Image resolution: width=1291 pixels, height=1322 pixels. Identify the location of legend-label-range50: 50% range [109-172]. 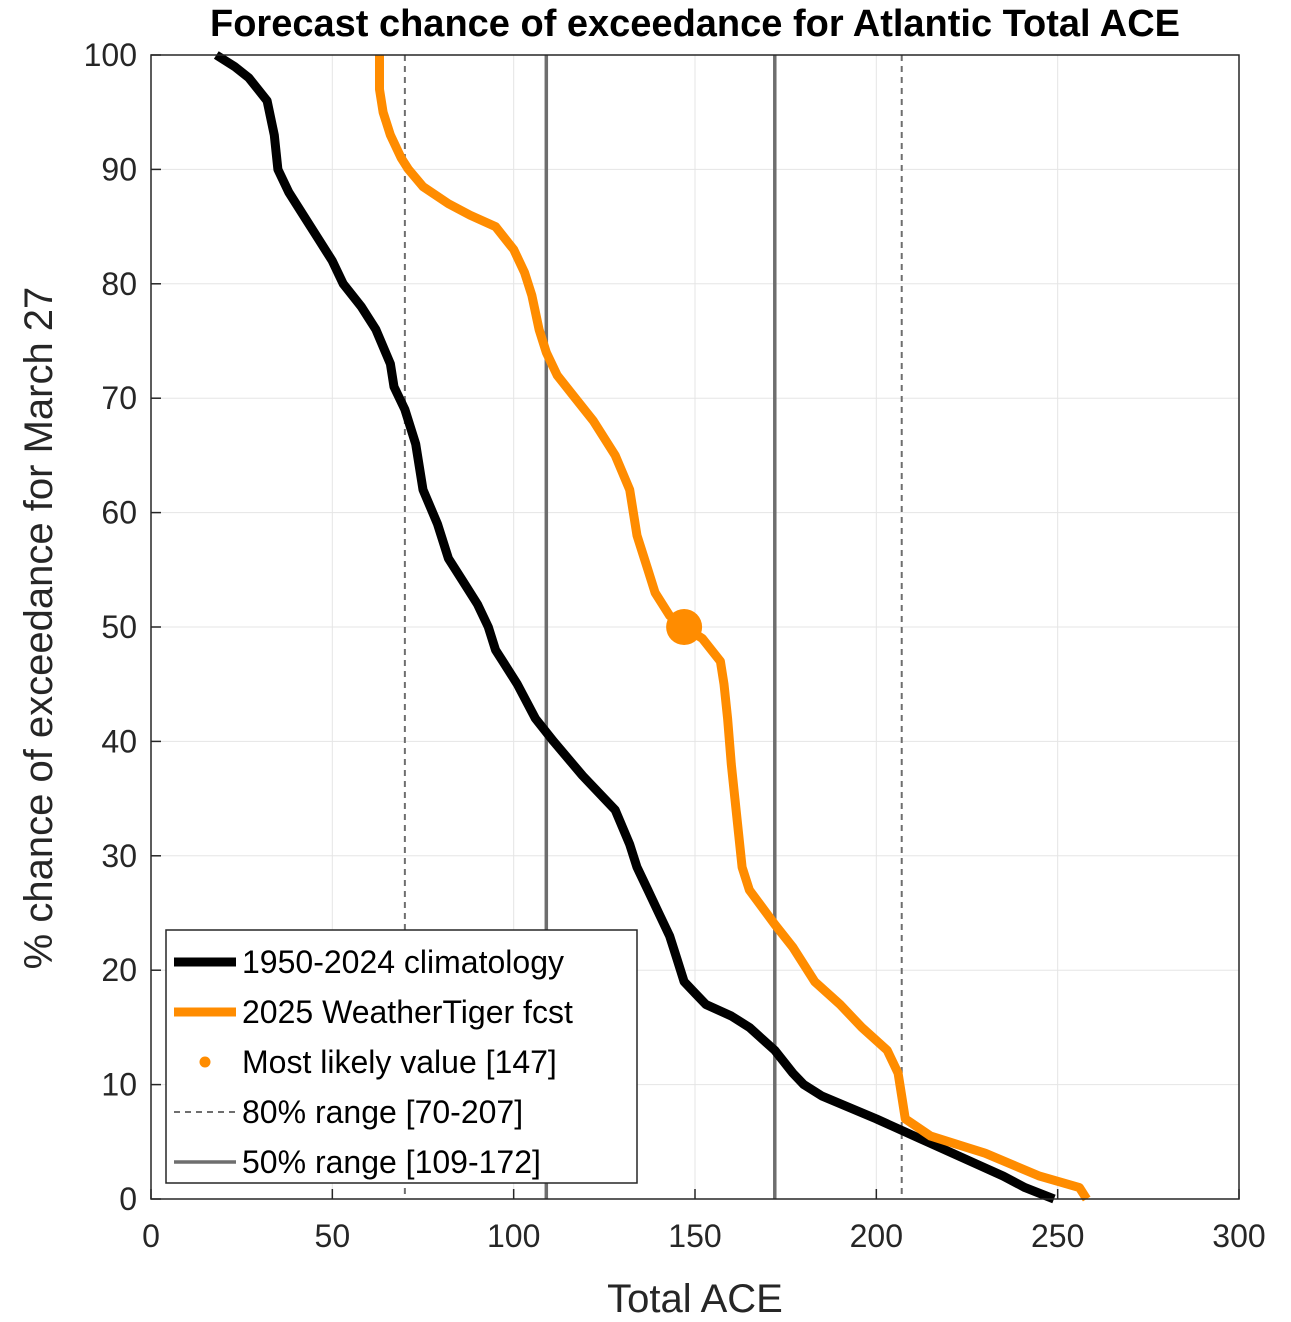
(391, 1162).